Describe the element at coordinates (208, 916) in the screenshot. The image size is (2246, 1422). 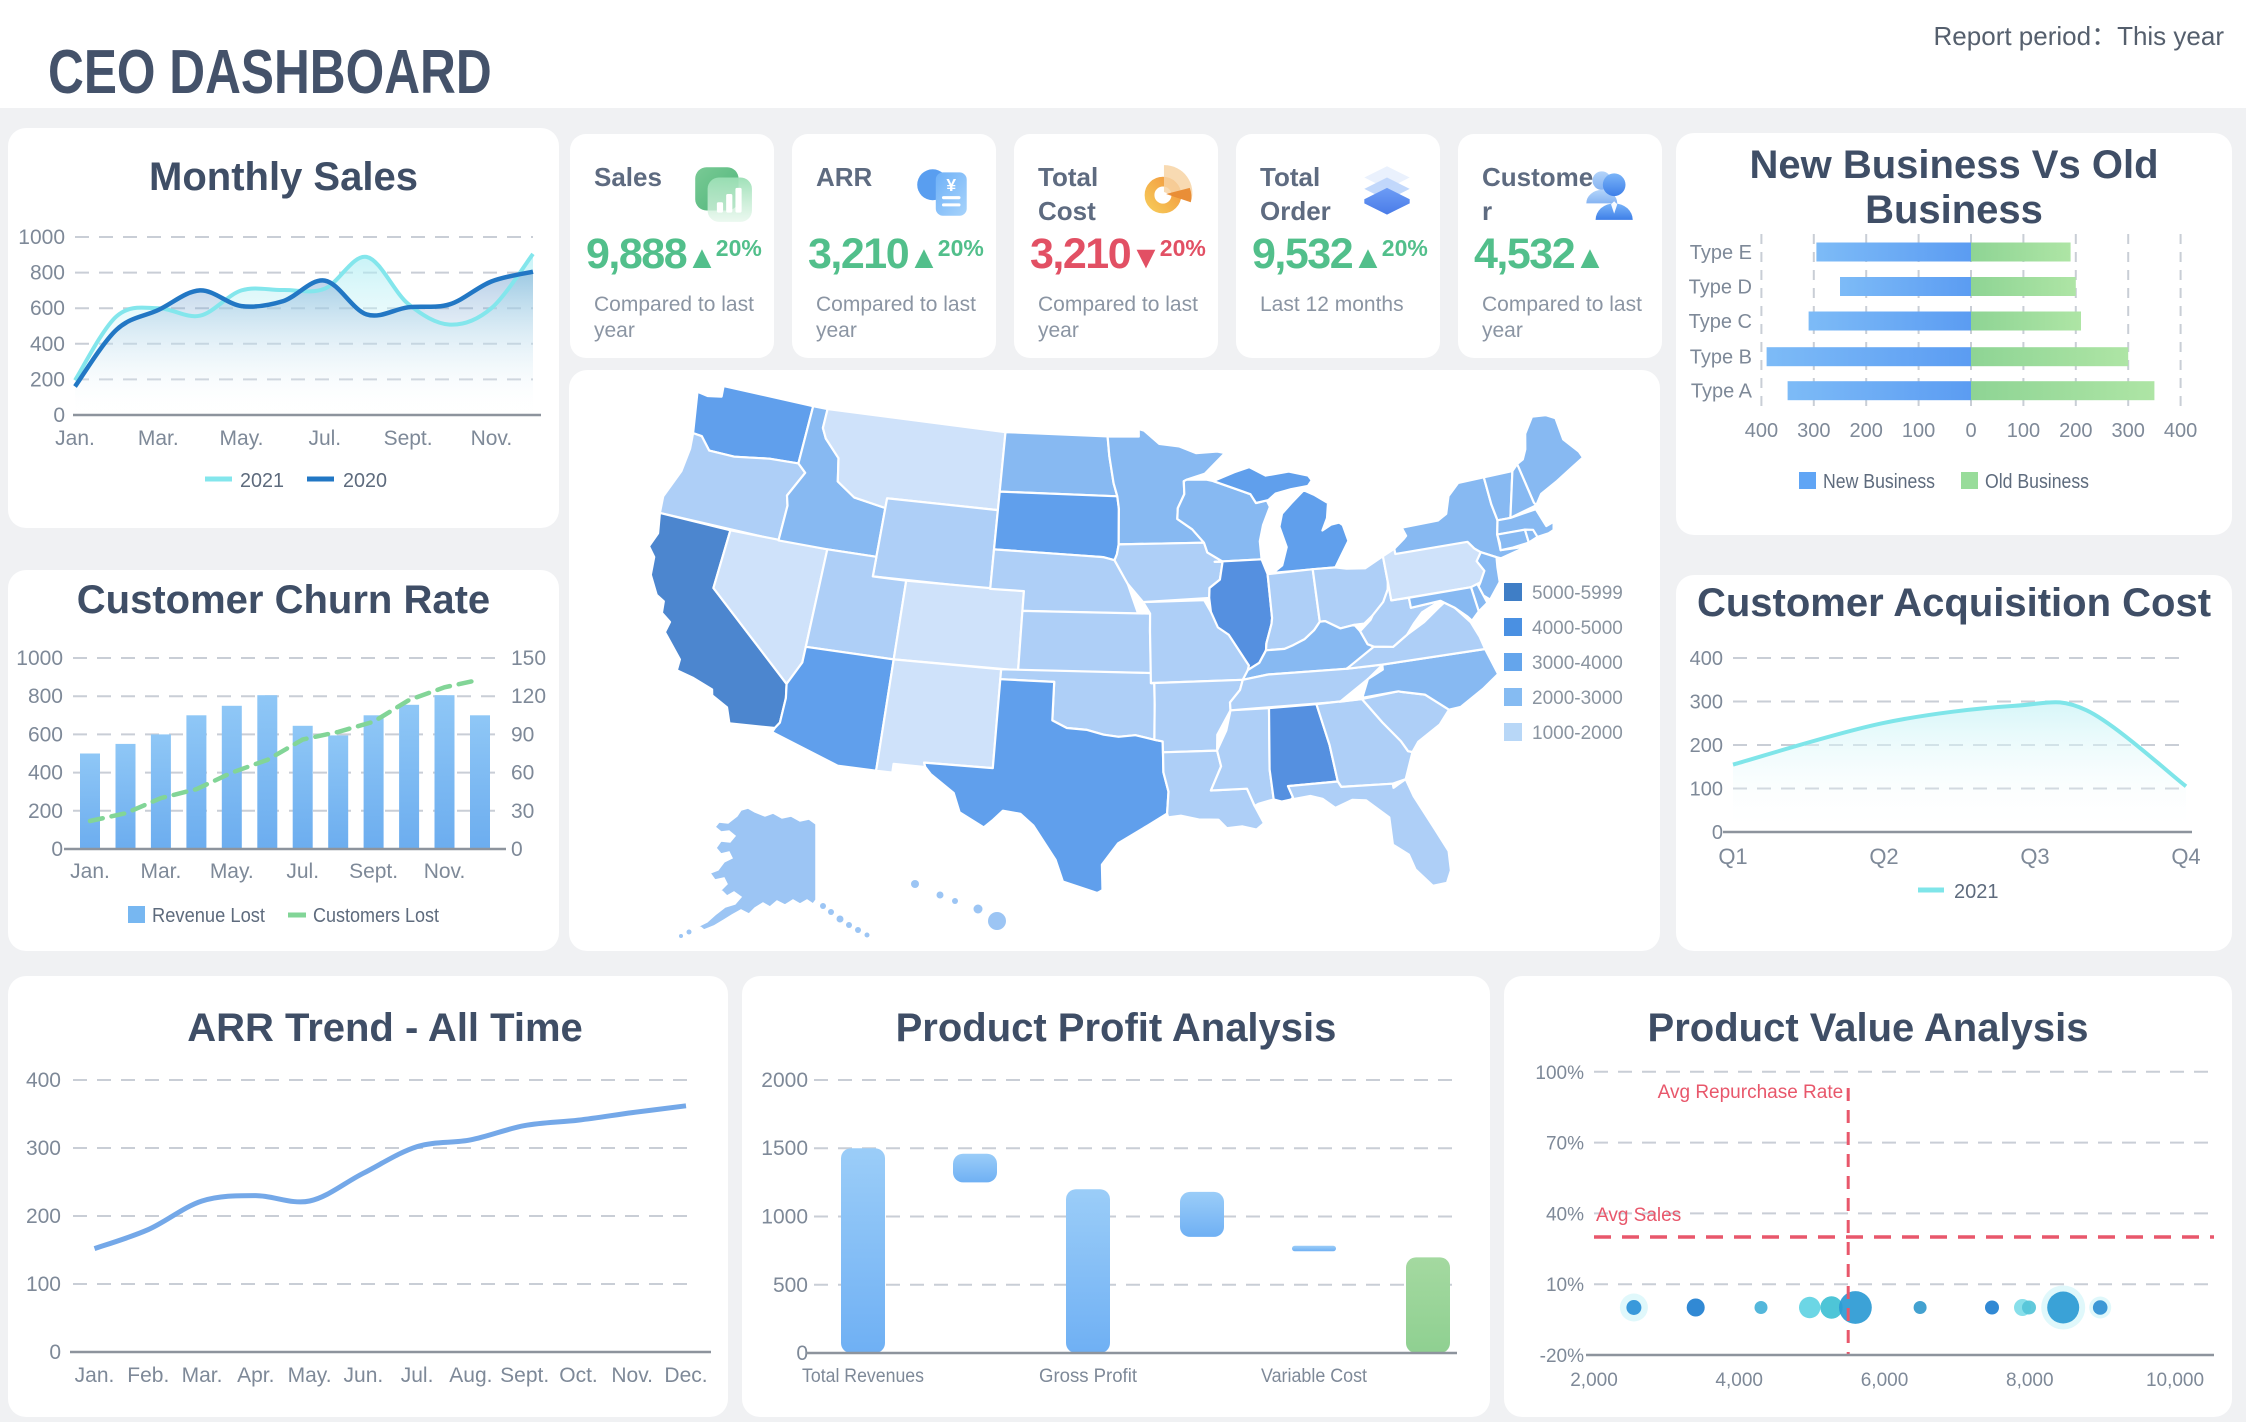
I see `svg-text: Revenue Lost` at that location.